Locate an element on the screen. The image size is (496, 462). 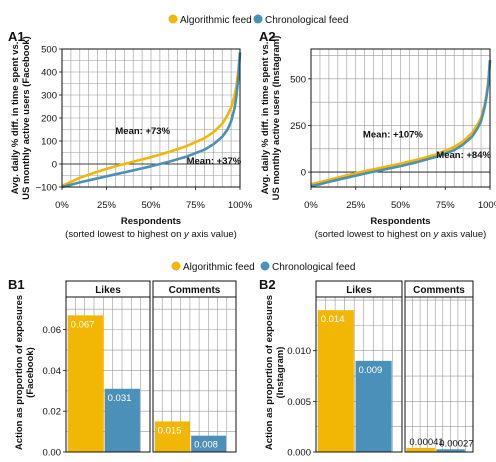
y-tick-label: 0.000 is located at coordinates (299, 453).